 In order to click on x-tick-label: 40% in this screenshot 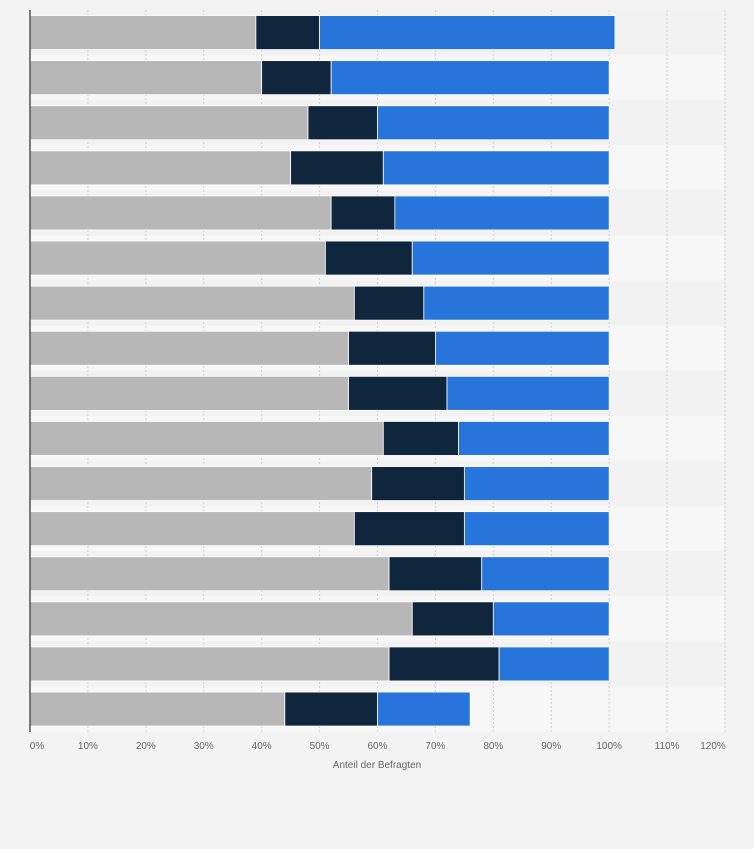, I will do `click(262, 746)`.